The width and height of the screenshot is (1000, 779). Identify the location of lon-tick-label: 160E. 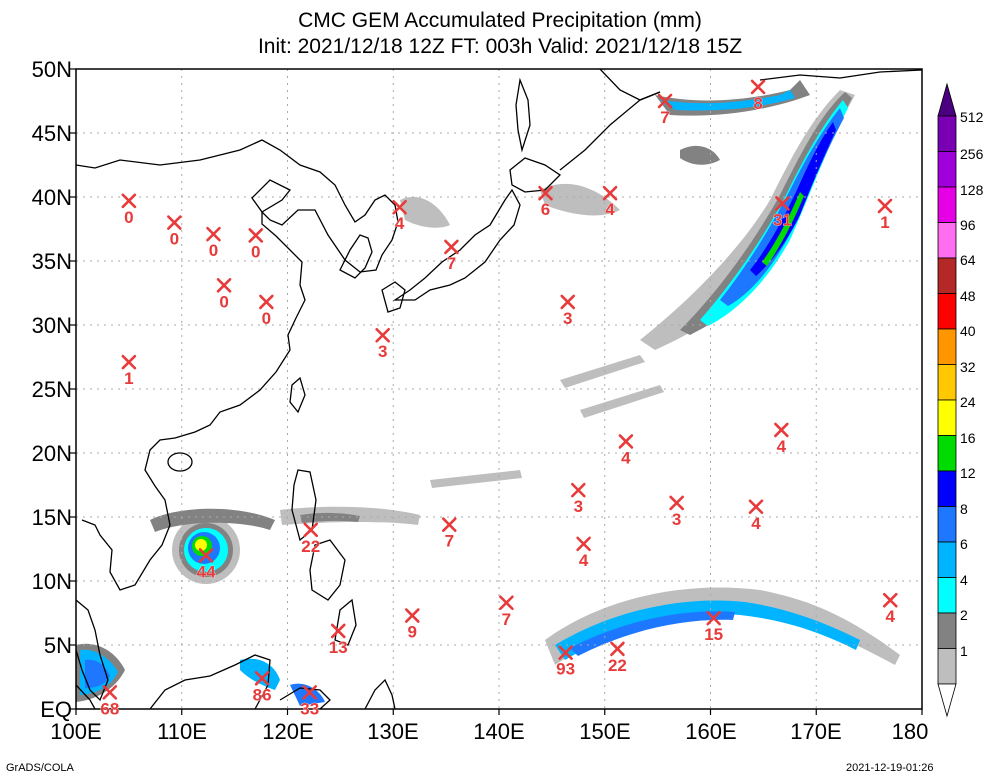
(711, 731).